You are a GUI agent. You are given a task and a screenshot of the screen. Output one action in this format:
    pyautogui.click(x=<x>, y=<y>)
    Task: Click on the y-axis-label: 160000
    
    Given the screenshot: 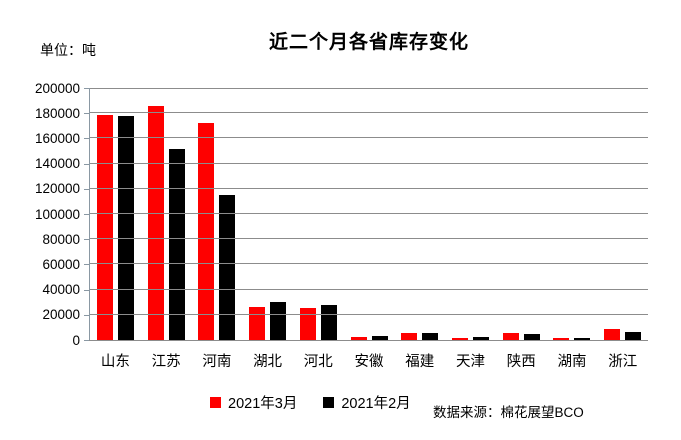 What is the action you would take?
    pyautogui.click(x=57, y=138)
    